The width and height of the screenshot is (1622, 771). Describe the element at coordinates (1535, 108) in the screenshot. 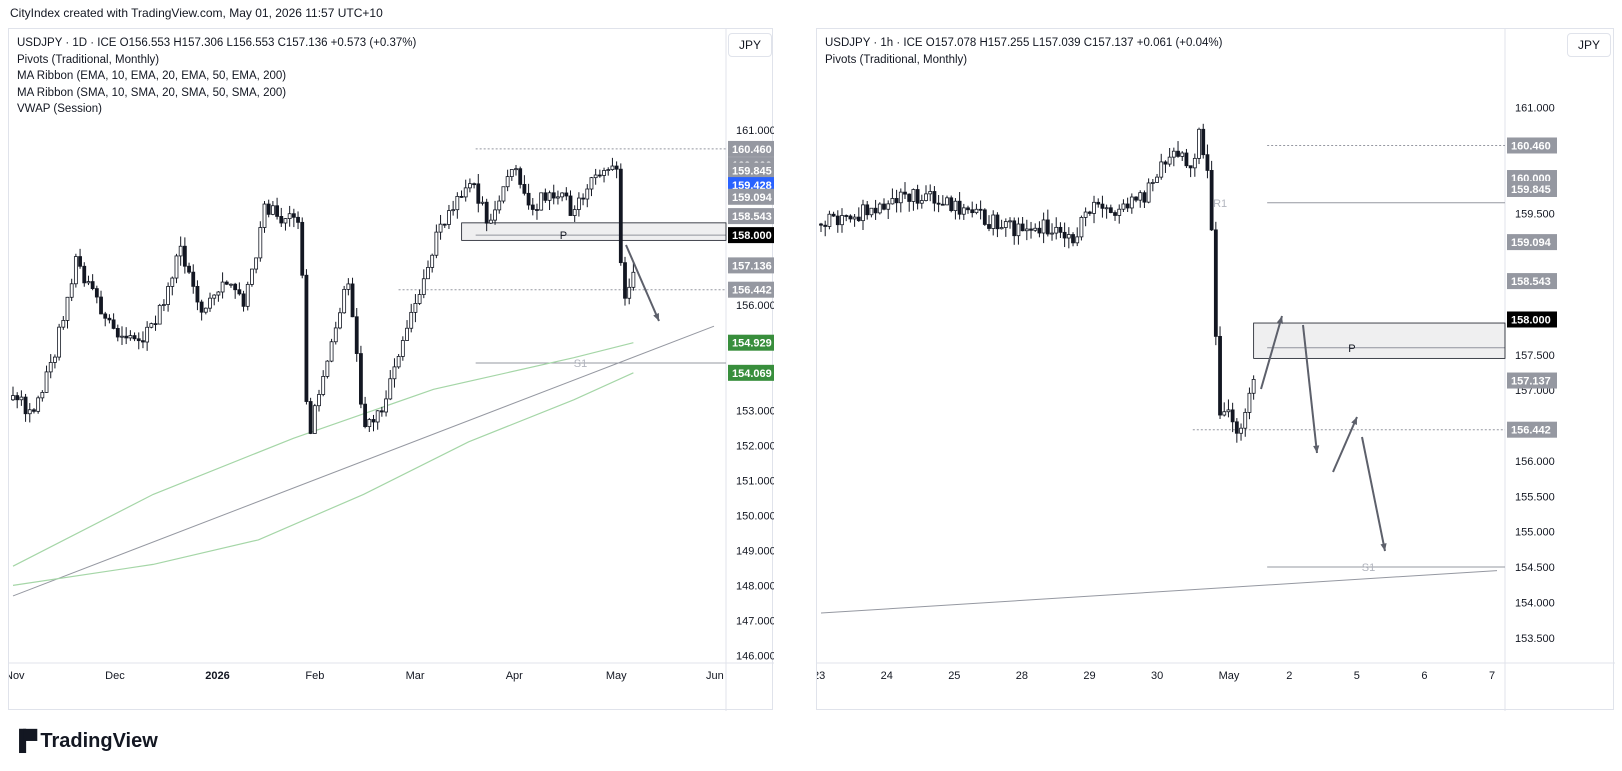

I see `y-tick-label: 161.000` at that location.